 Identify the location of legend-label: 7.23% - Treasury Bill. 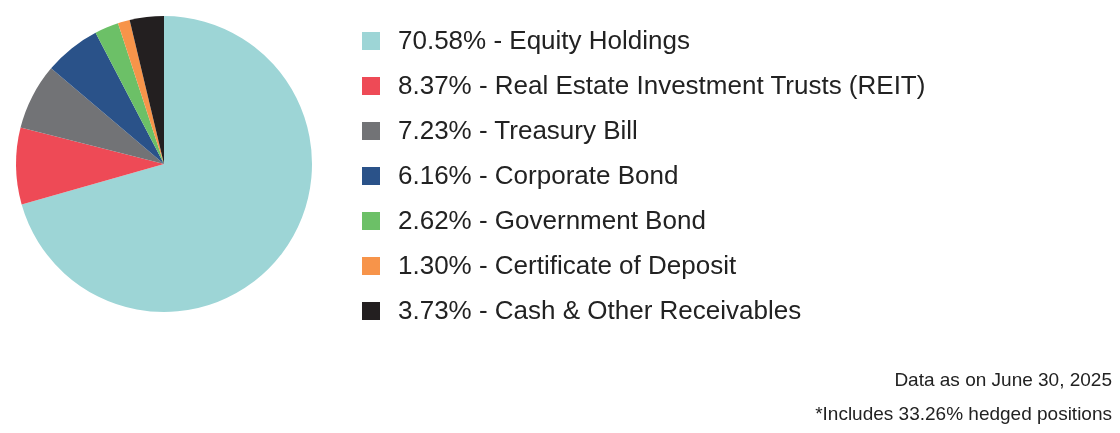
(518, 130).